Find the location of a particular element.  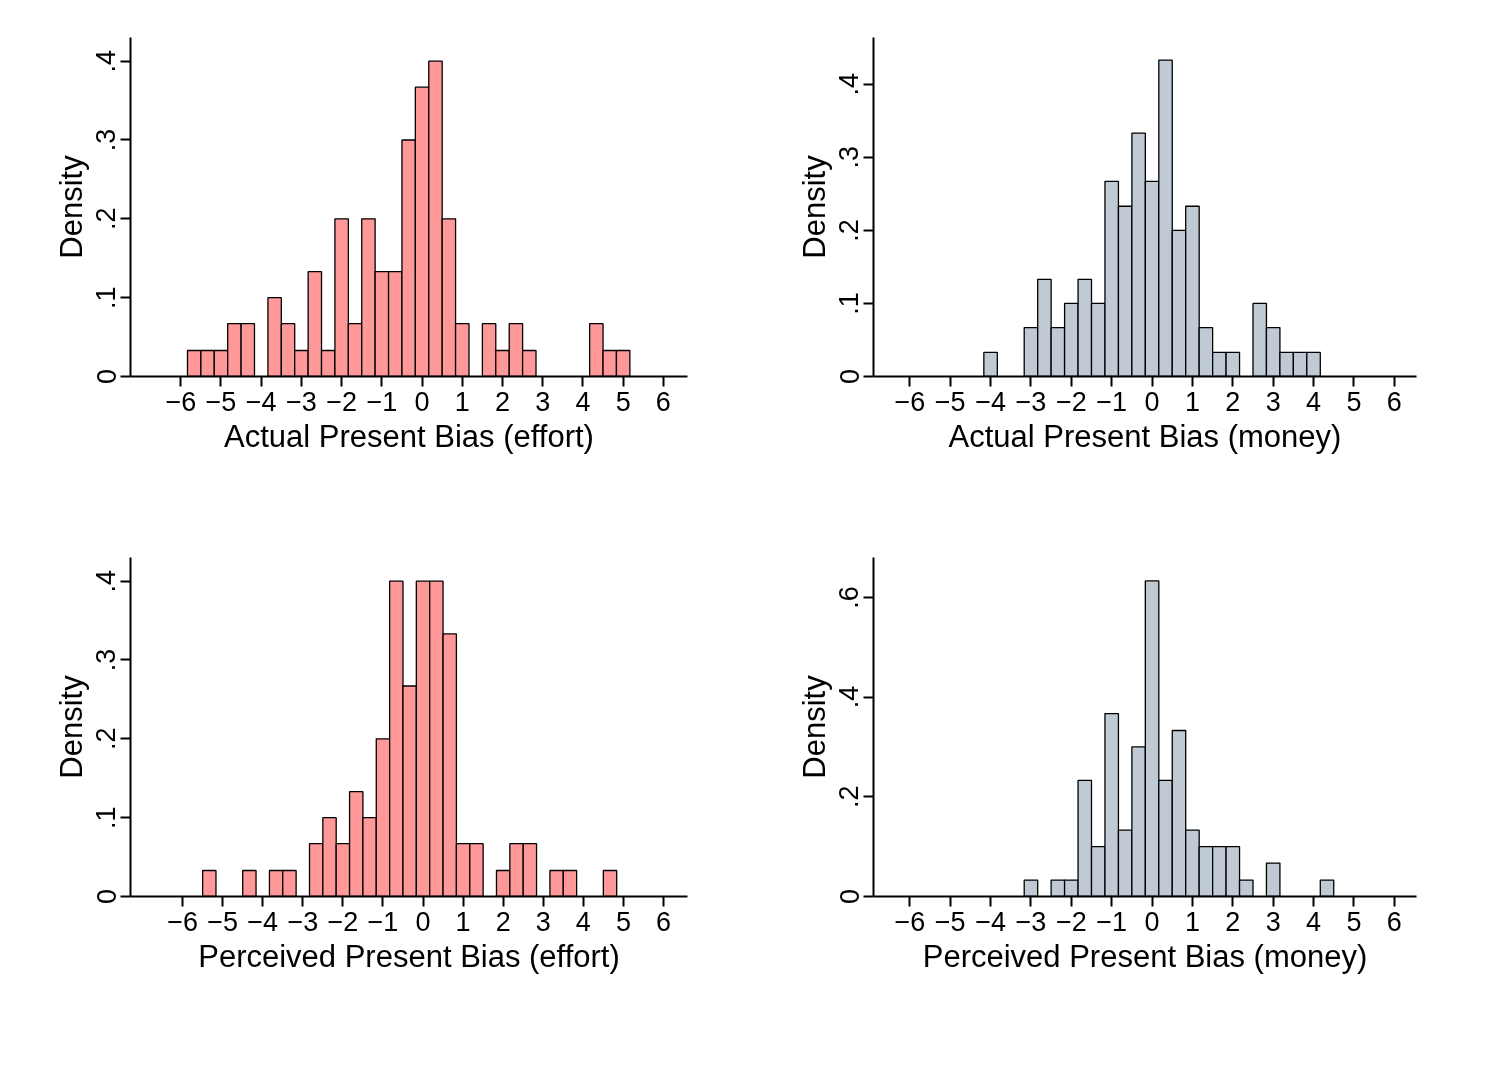

x-axis-title: Actual Present Bias (effort) is located at coordinates (409, 436).